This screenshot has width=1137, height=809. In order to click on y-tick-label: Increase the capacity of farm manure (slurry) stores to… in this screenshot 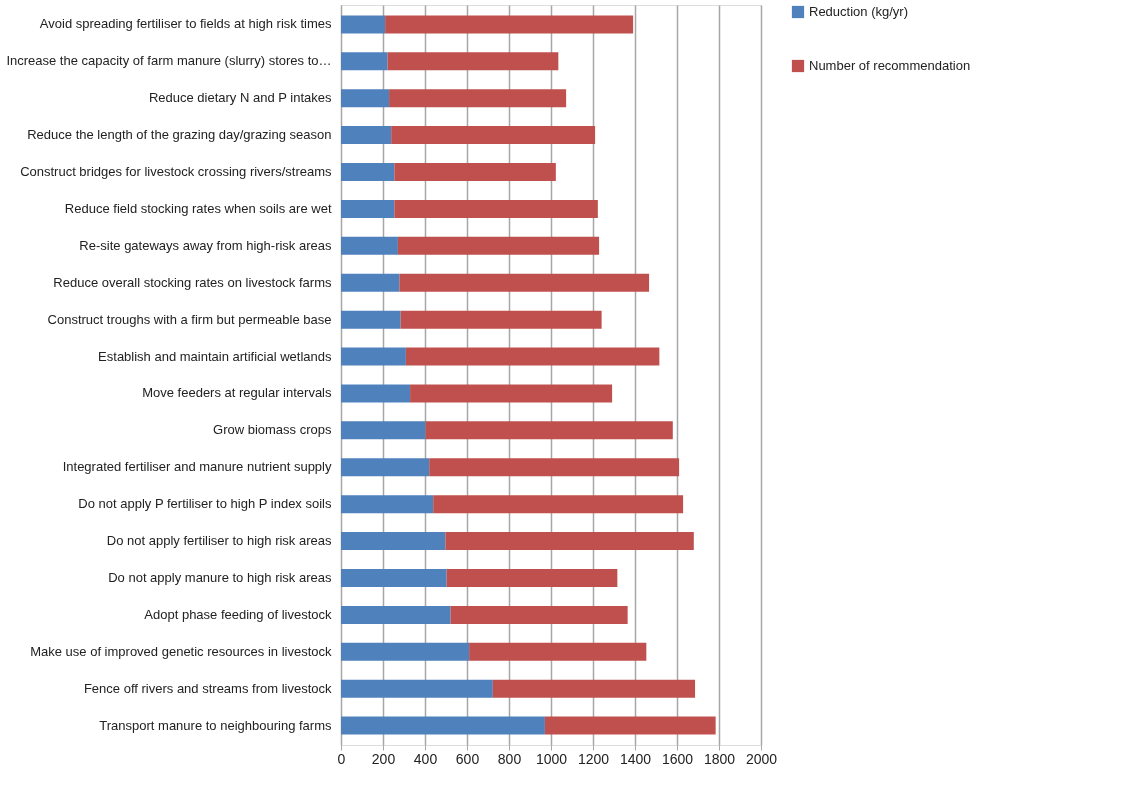, I will do `click(169, 61)`.